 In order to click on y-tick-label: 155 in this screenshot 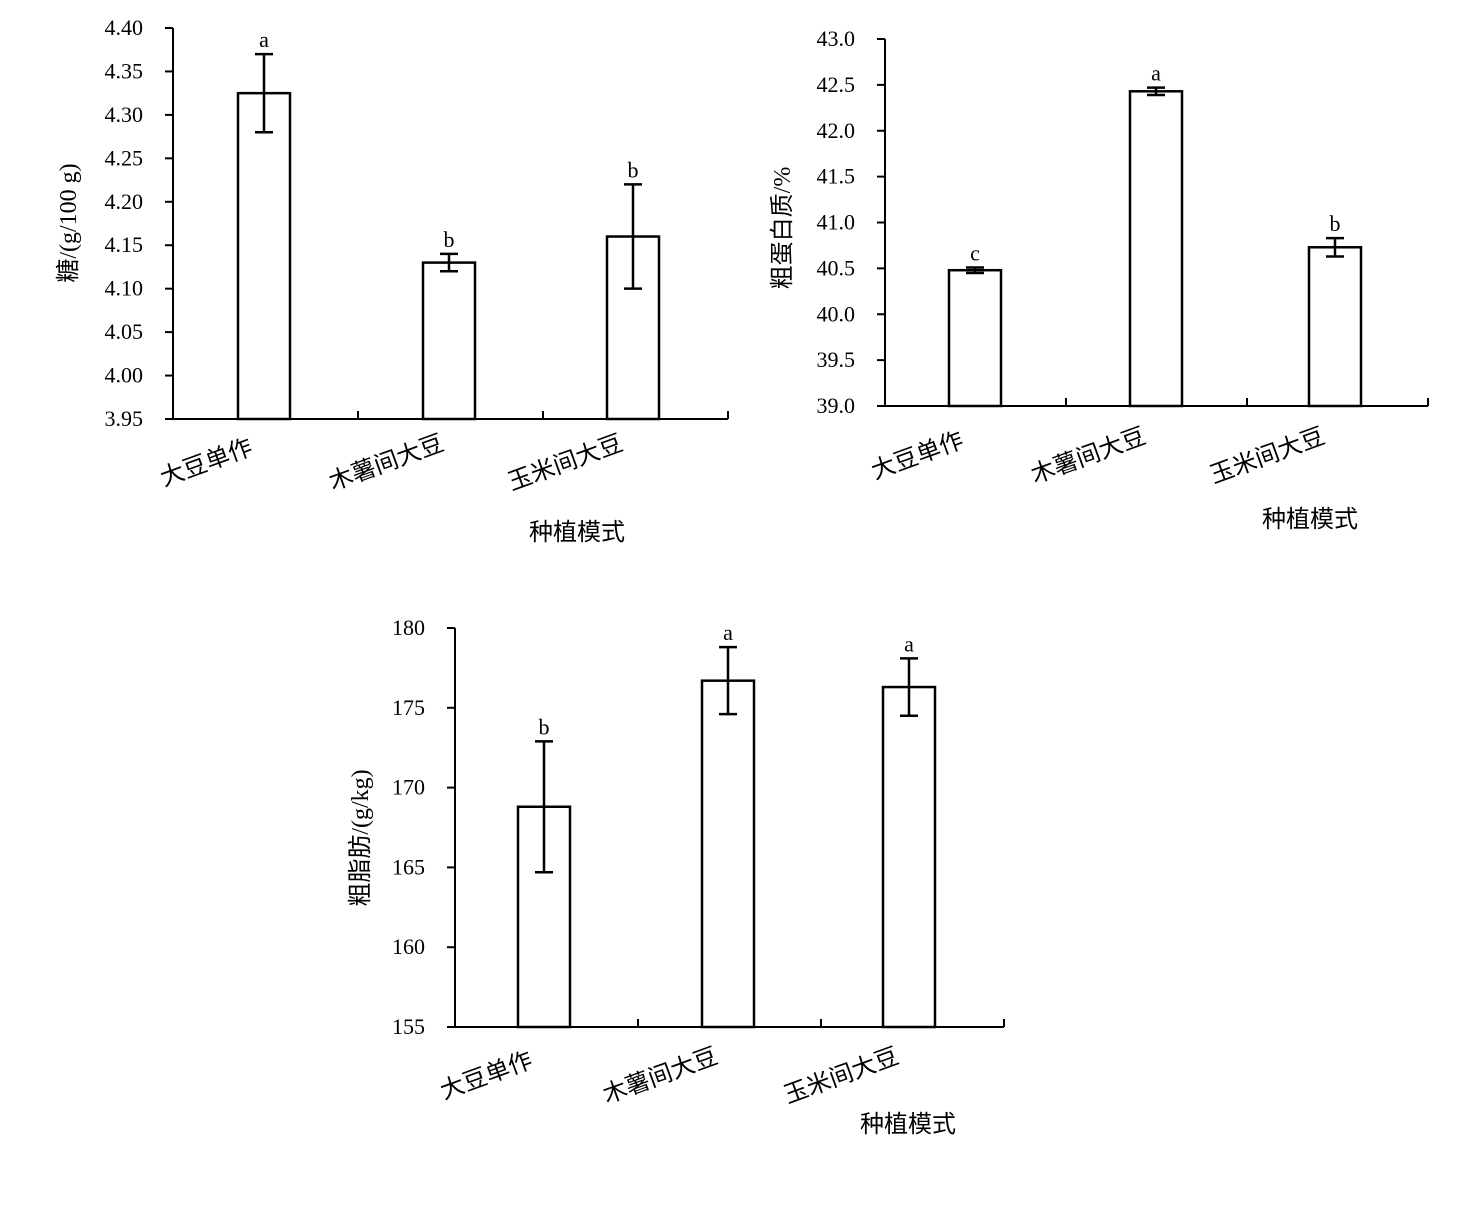, I will do `click(408, 1026)`.